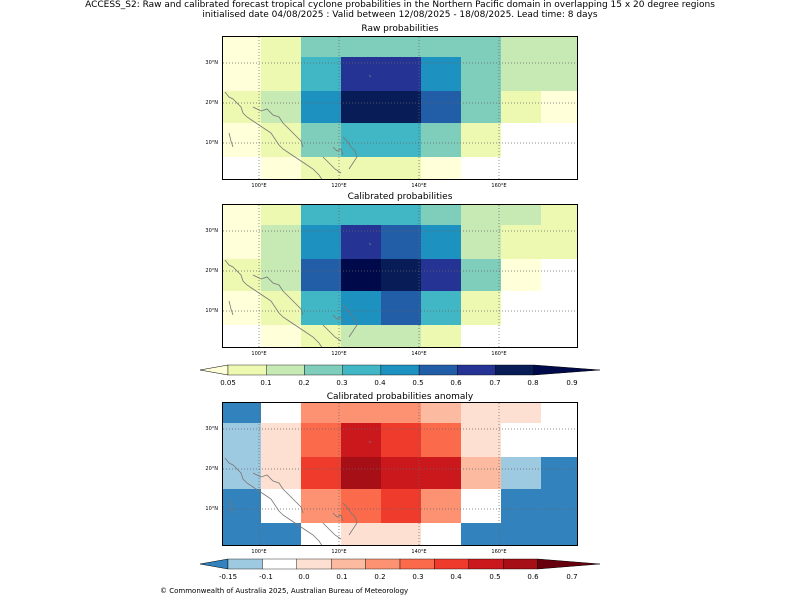  Describe the element at coordinates (418, 577) in the screenshot. I see `colorbar-label: 0.3` at that location.